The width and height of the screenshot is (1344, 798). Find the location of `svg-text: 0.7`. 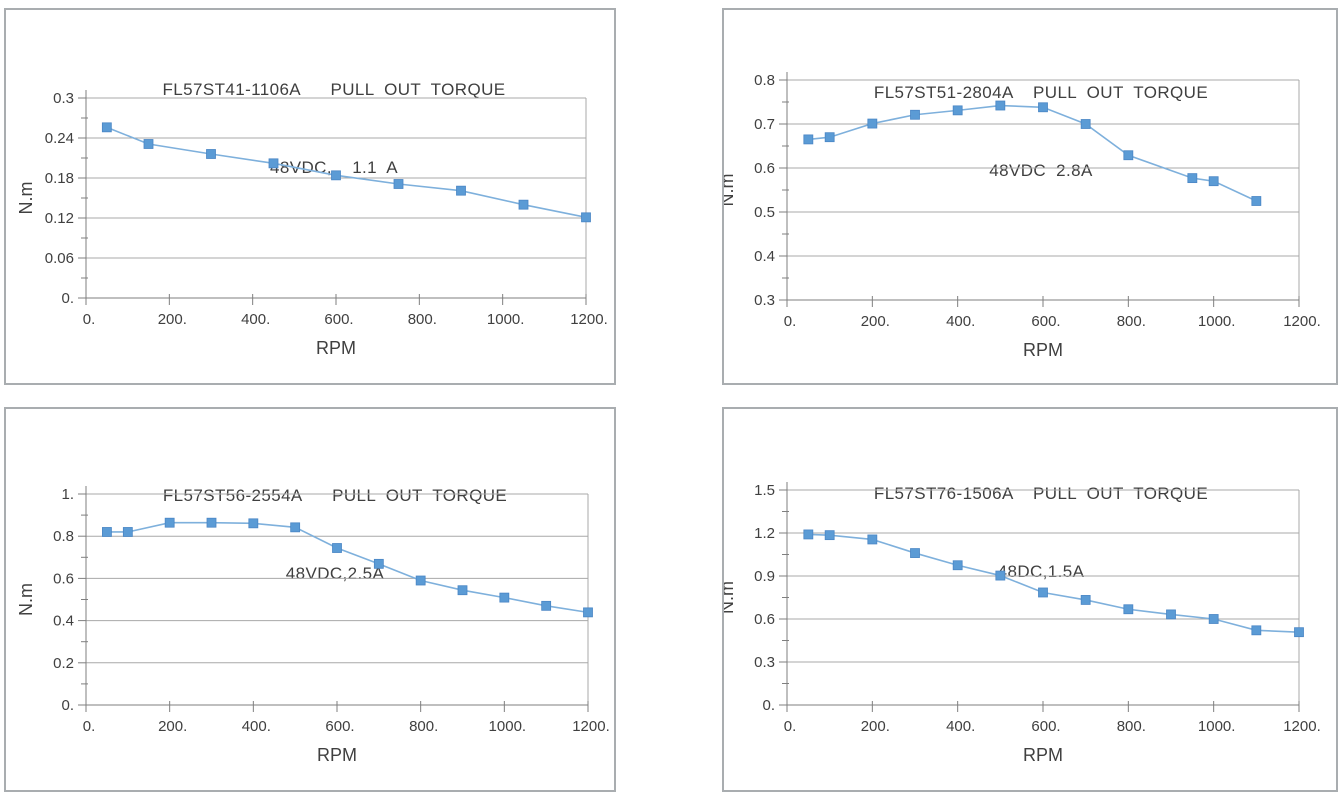

svg-text: 0.7 is located at coordinates (764, 124).